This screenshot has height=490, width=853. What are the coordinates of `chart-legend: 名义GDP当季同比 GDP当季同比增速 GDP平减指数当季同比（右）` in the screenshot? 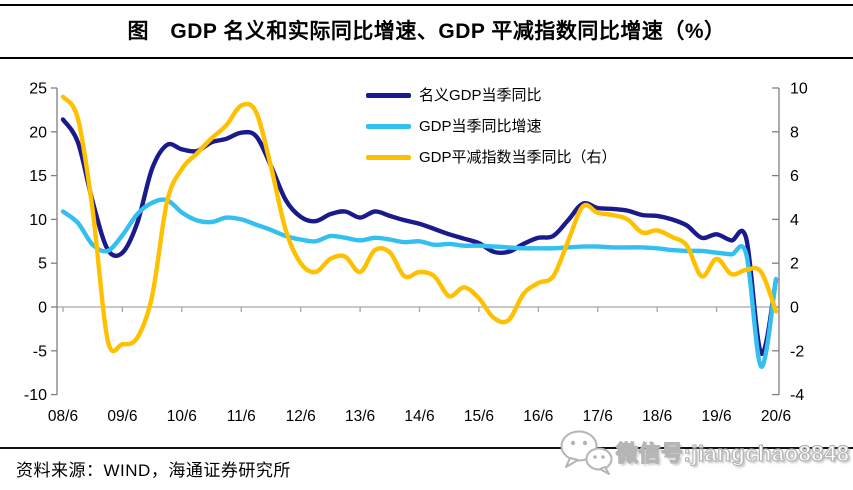 It's located at (491, 126).